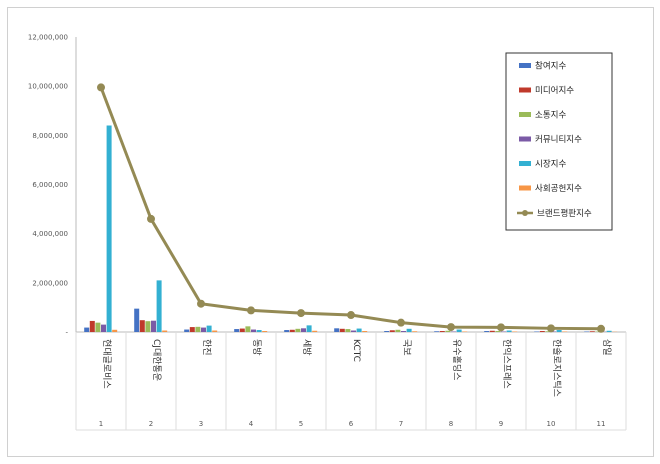 This screenshot has height=464, width=660. I want to click on category-label: 한익스프레스, so click(507, 364).